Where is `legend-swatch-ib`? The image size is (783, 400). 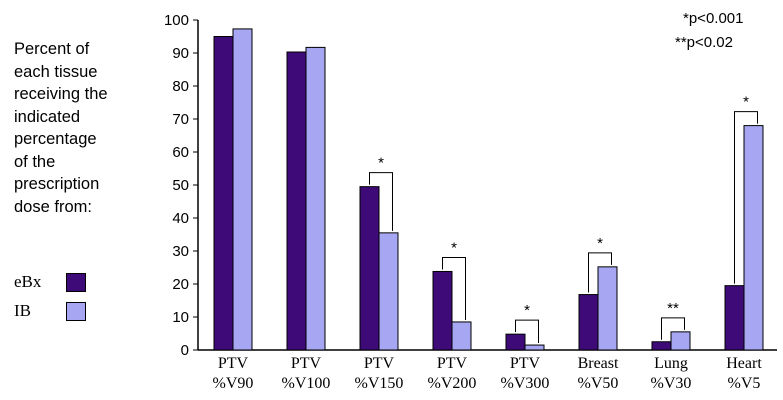
legend-swatch-ib is located at coordinates (76, 311).